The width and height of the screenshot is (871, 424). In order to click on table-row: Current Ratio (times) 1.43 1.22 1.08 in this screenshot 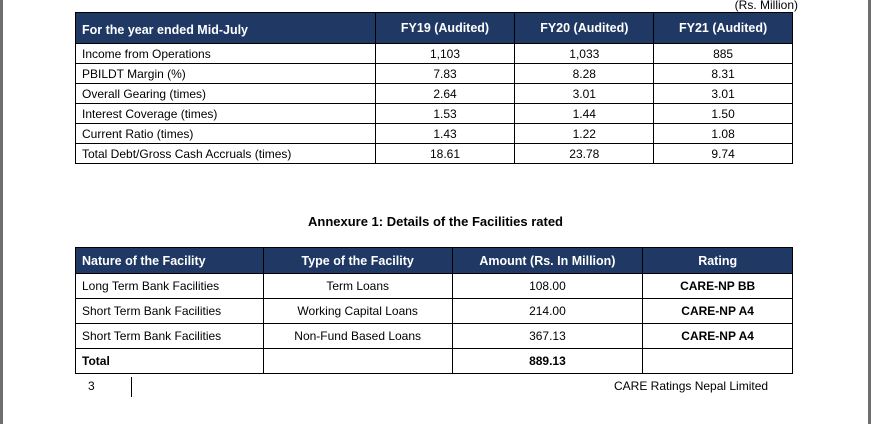, I will do `click(434, 133)`.